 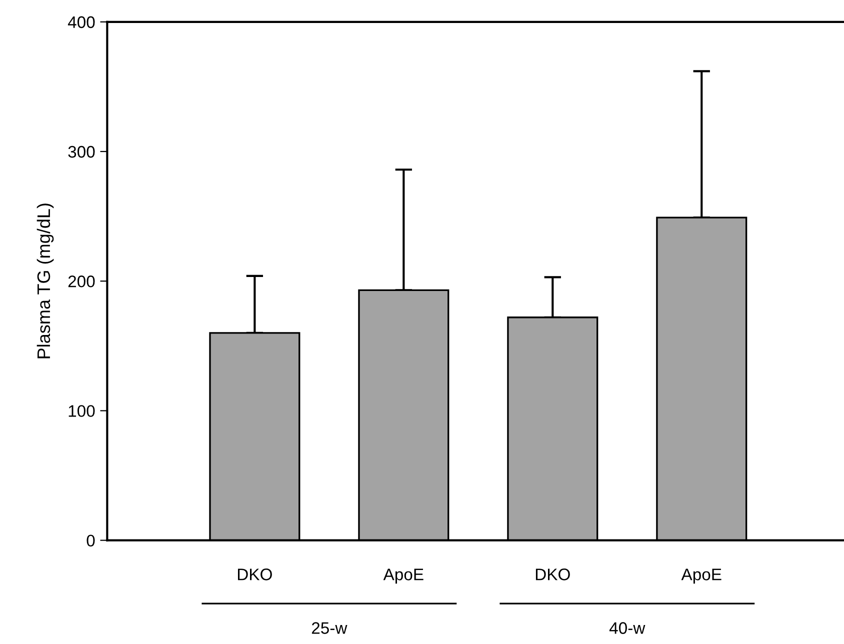 What do you see at coordinates (81, 411) in the screenshot?
I see `y-tick-label: 100` at bounding box center [81, 411].